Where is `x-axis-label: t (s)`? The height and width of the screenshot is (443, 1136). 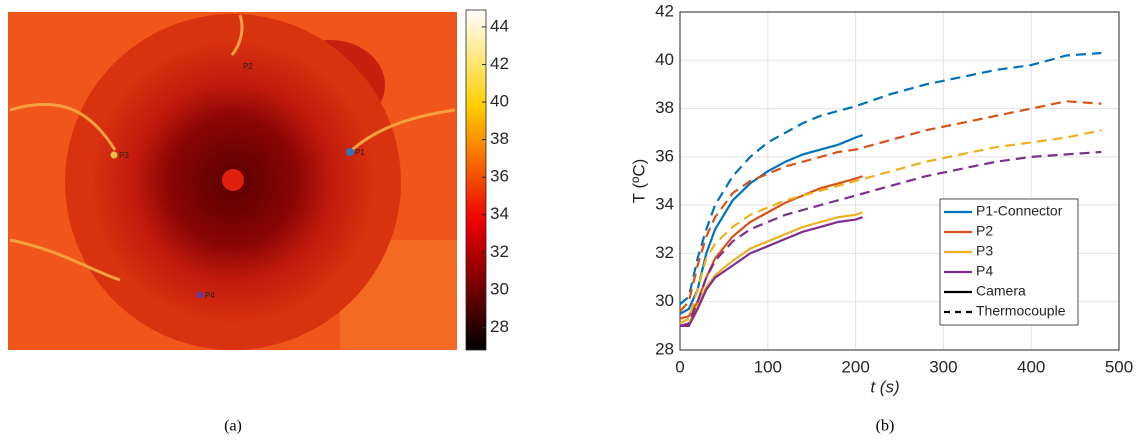 x-axis-label: t (s) is located at coordinates (884, 386).